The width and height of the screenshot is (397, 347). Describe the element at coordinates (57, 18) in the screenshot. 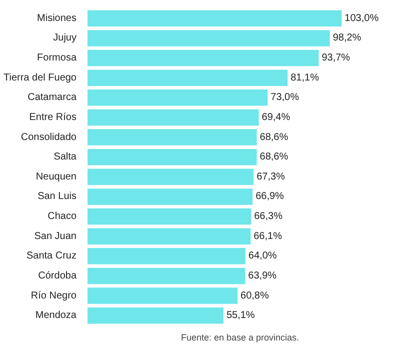

I see `y-tick-label: Misiones` at that location.